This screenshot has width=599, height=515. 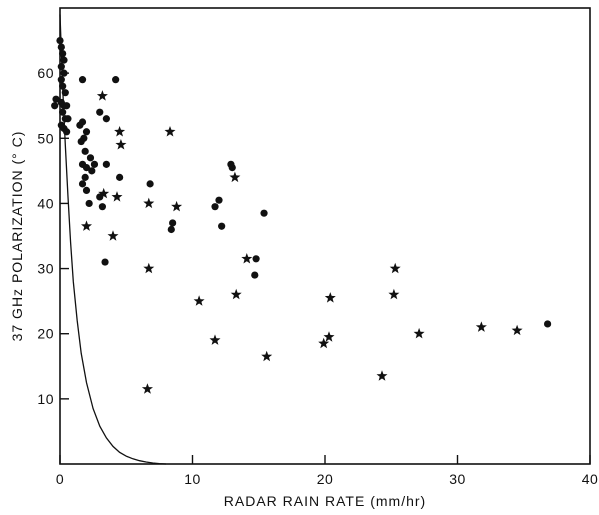 I want to click on y-tick-label: 10, so click(x=45, y=399).